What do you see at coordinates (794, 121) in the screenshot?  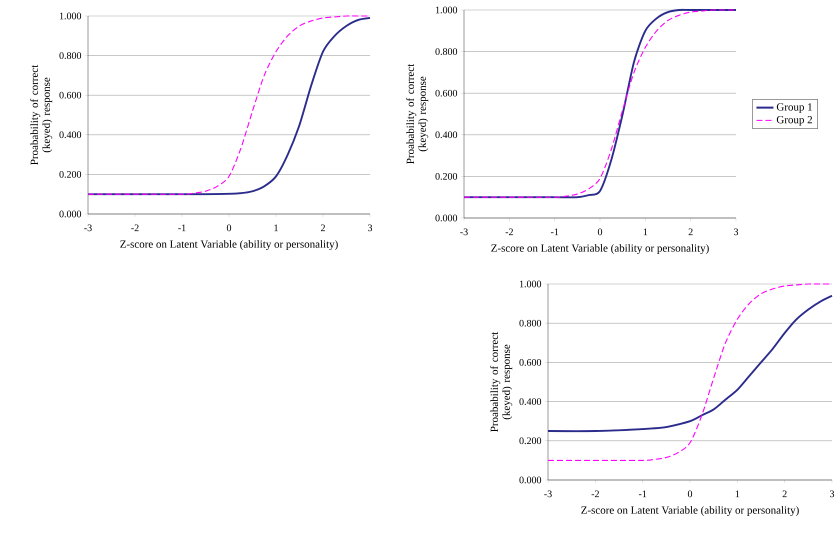 I see `legend-label: Group 2` at bounding box center [794, 121].